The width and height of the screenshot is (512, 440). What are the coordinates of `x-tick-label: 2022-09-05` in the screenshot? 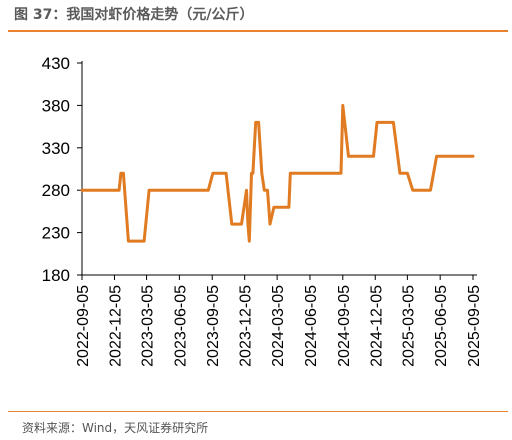 It's located at (83, 326).